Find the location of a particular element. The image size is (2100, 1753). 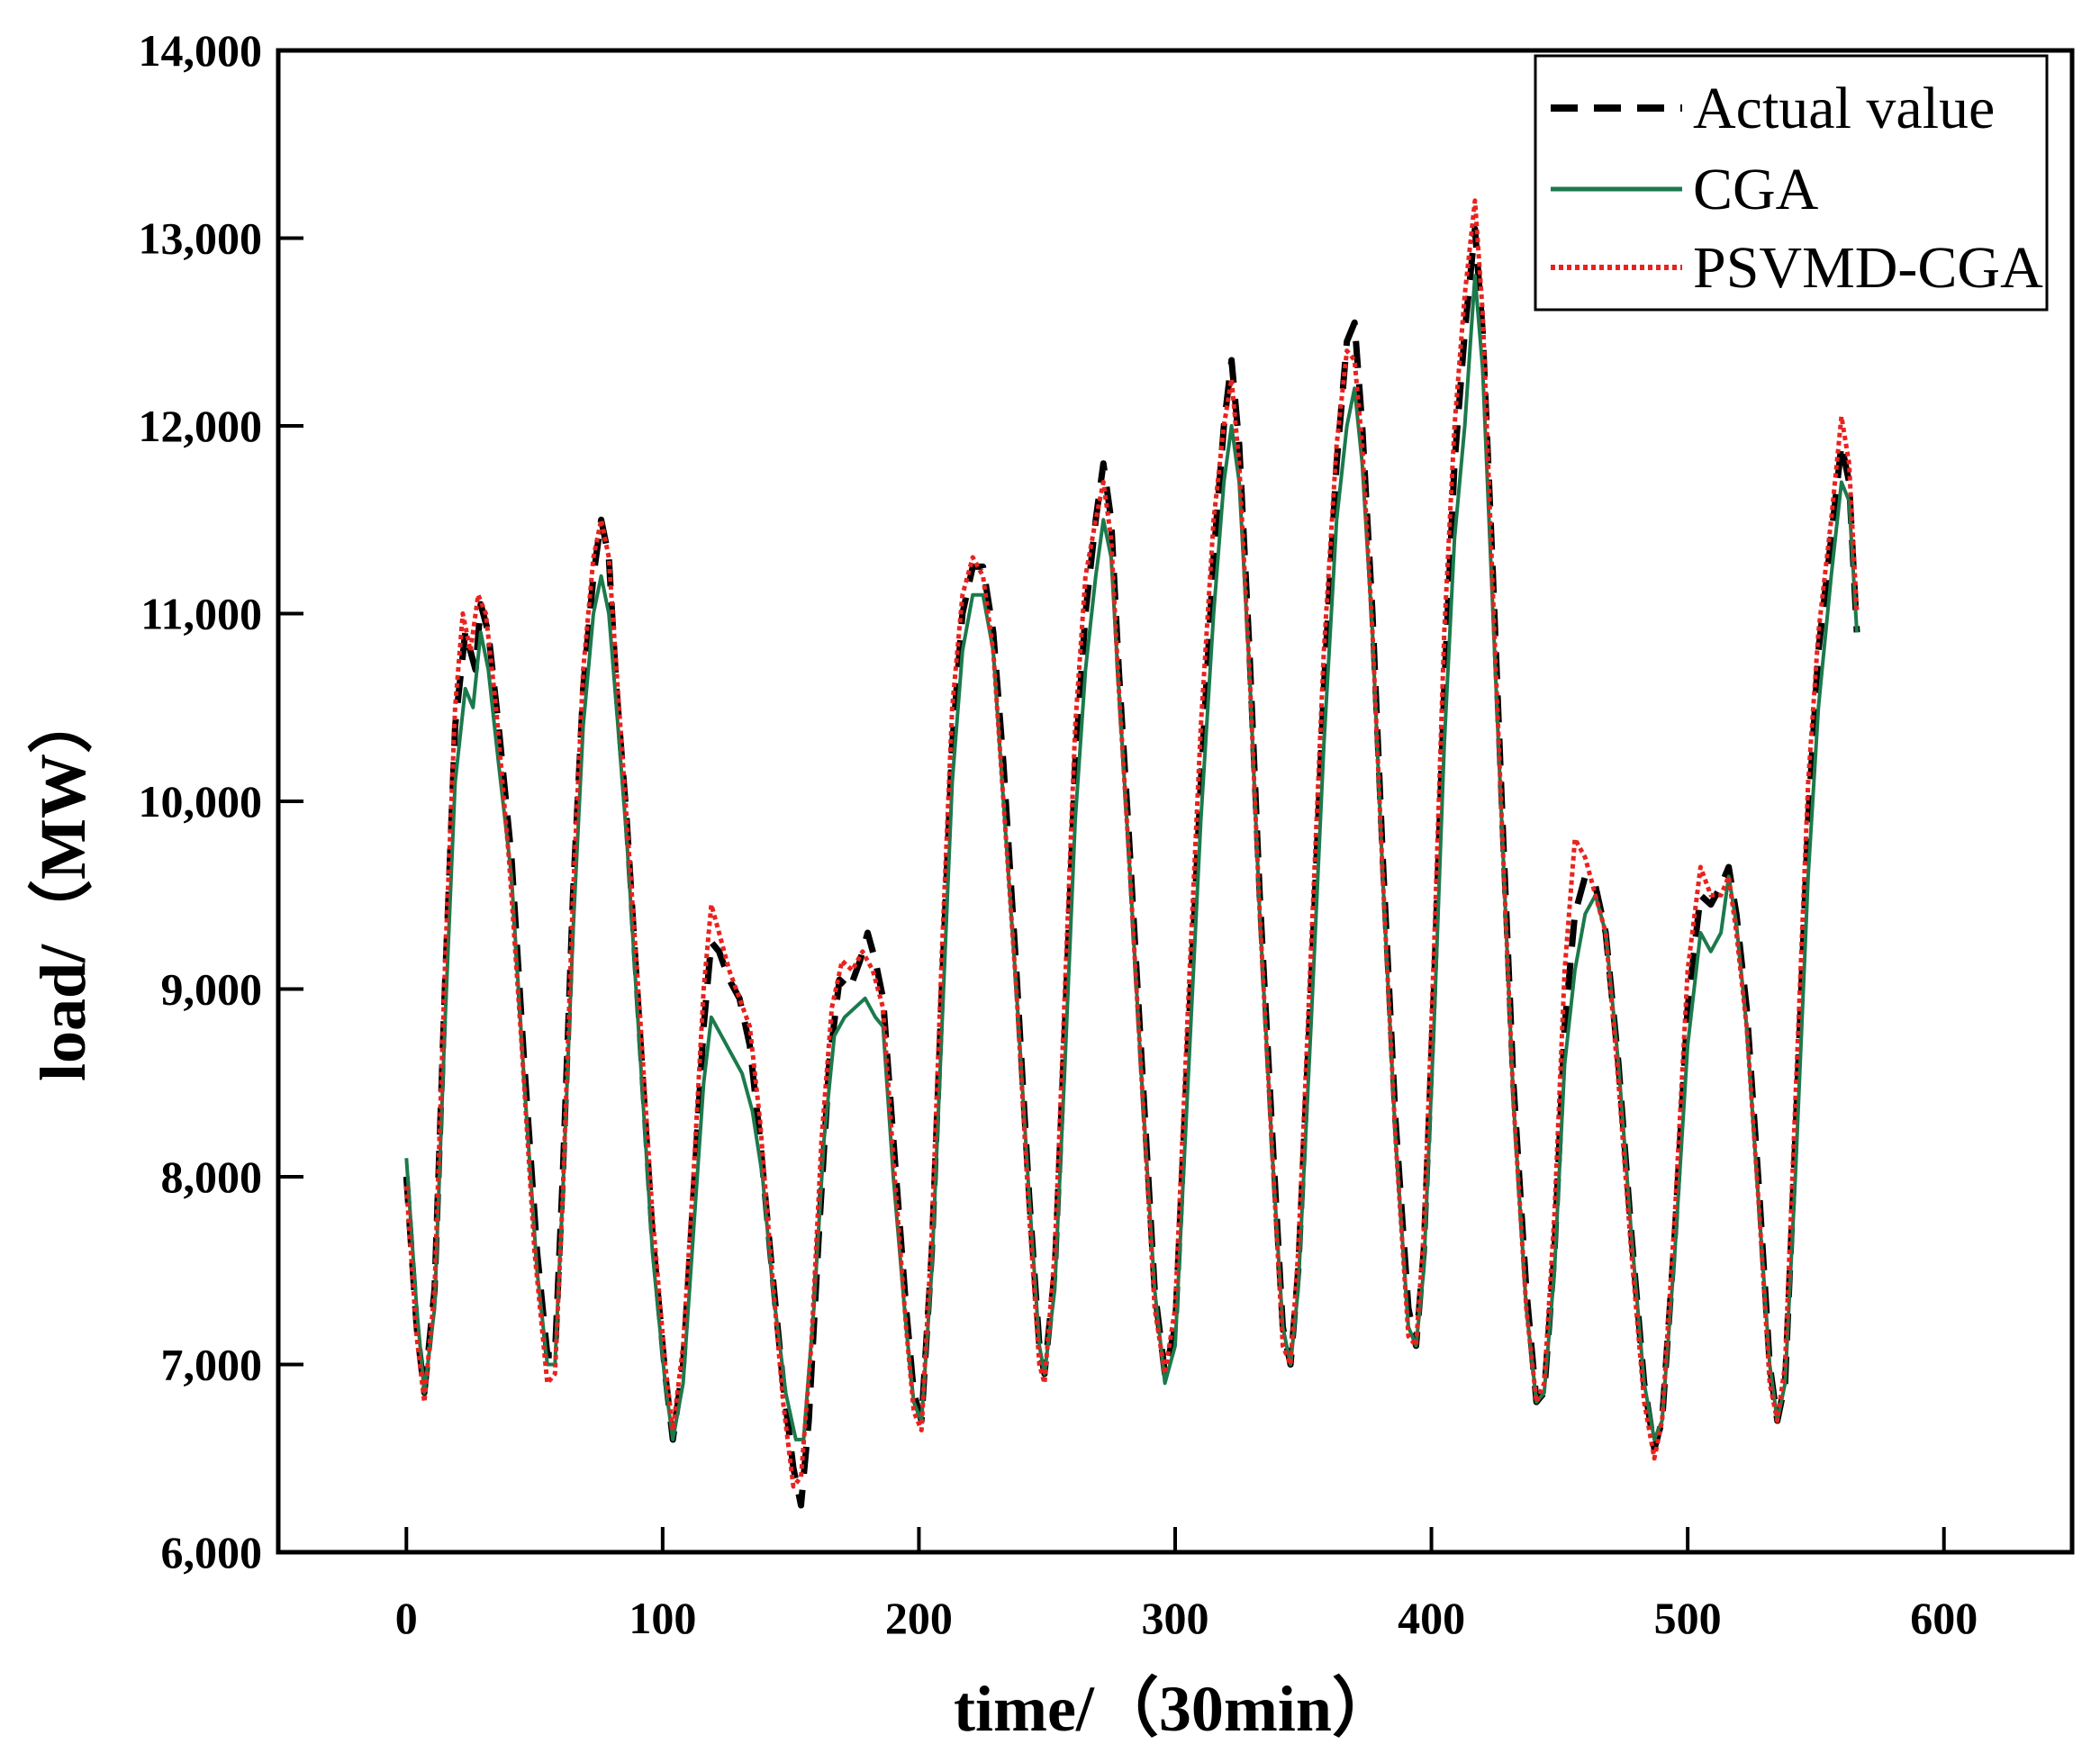

x-axis-title: time/（30min） is located at coordinates (1175, 1709).